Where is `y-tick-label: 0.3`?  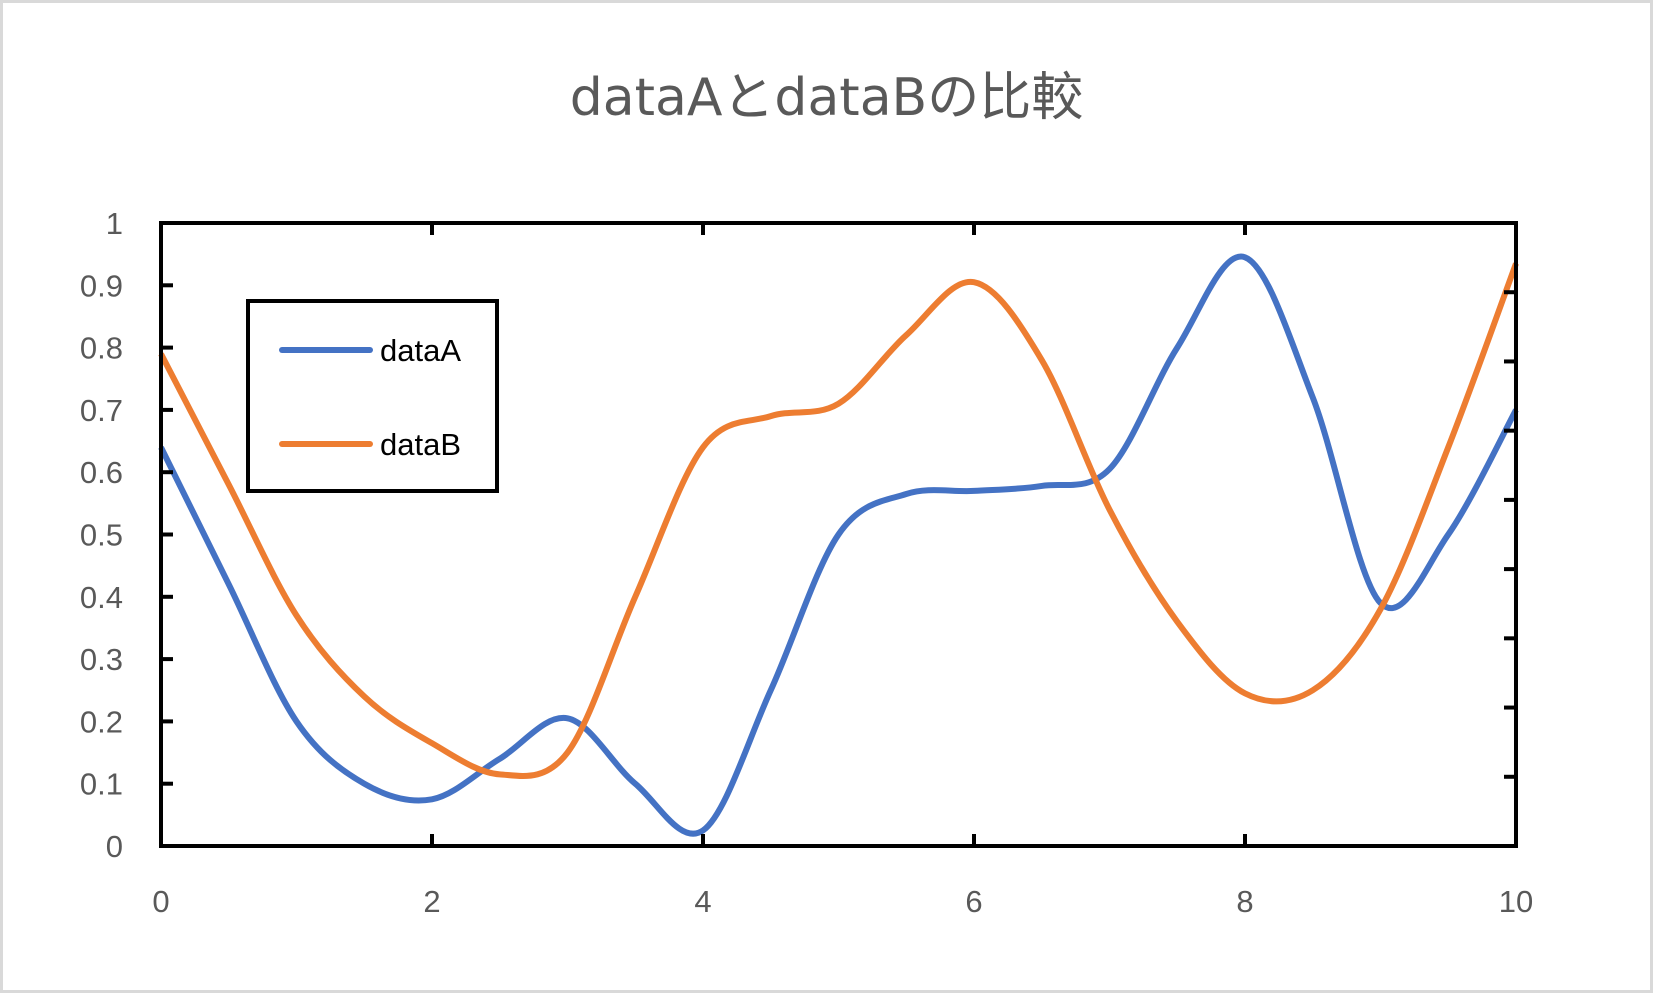 y-tick-label: 0.3 is located at coordinates (101, 659).